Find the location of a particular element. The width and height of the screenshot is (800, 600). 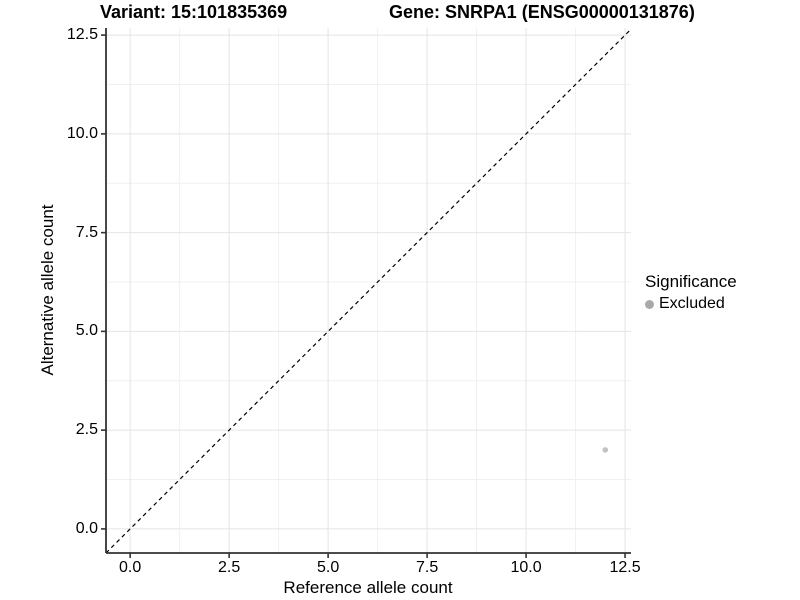

x-tick-label: 7.5 is located at coordinates (427, 567).